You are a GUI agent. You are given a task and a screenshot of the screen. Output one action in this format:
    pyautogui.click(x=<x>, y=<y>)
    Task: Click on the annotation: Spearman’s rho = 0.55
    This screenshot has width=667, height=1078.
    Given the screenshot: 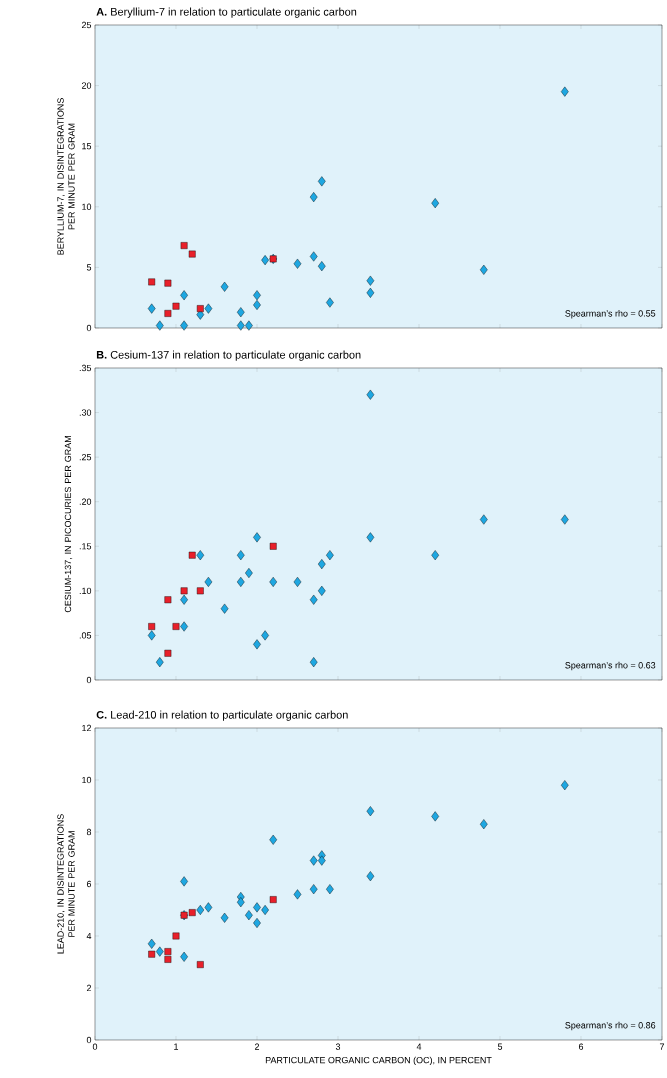 What is the action you would take?
    pyautogui.click(x=610, y=314)
    